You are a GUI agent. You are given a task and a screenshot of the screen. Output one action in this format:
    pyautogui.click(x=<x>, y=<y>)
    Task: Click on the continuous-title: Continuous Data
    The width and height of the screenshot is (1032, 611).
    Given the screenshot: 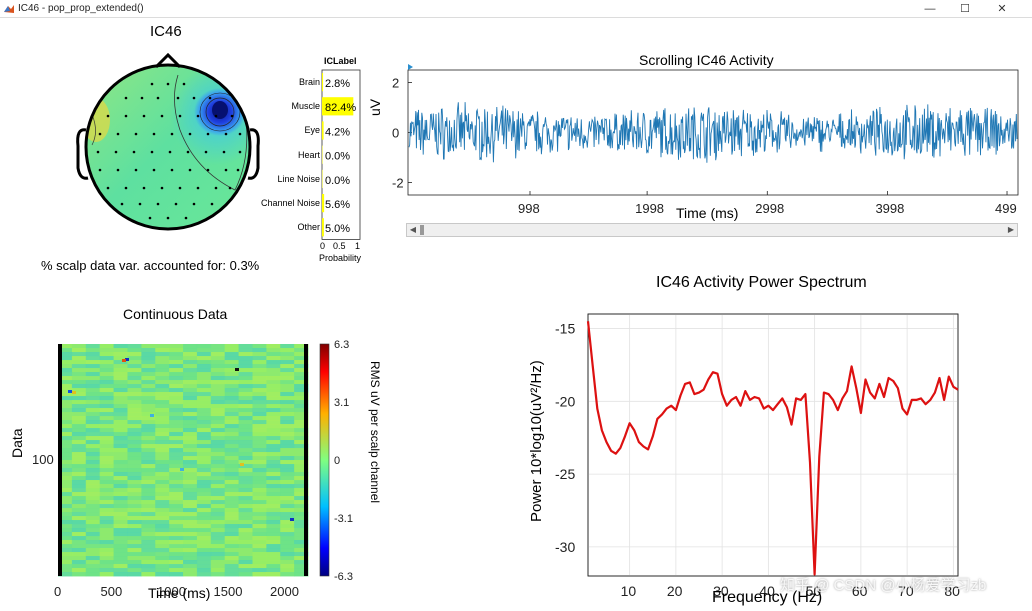 What is the action you would take?
    pyautogui.click(x=175, y=314)
    